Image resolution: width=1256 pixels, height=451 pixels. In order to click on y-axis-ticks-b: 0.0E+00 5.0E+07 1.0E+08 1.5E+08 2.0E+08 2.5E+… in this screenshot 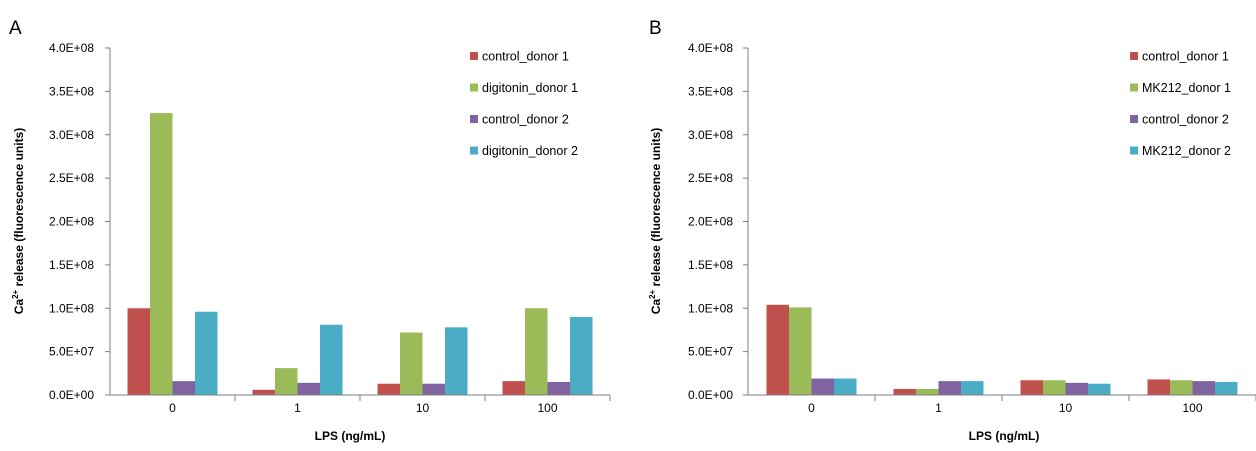, I will do `click(718, 221)`.